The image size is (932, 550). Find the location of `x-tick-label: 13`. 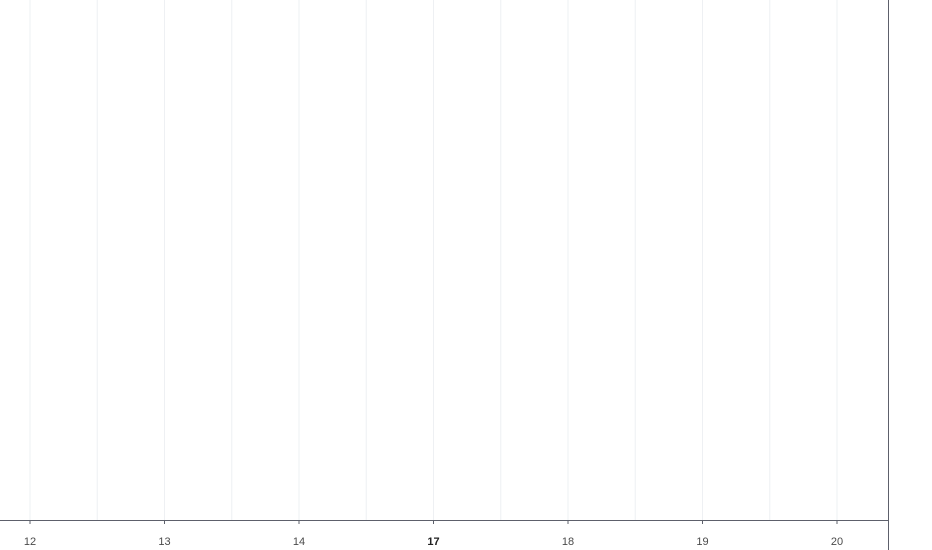

x-tick-label: 13 is located at coordinates (164, 542).